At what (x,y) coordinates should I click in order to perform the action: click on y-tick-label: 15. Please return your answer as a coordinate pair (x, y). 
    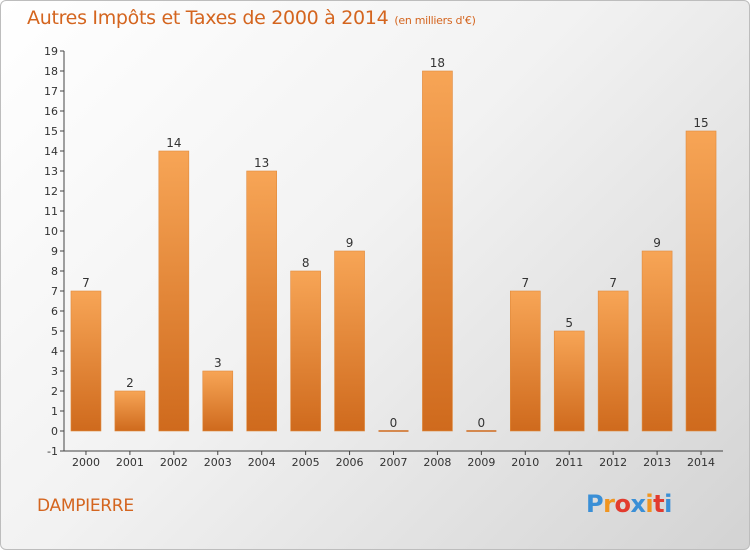
    Looking at the image, I should click on (51, 131).